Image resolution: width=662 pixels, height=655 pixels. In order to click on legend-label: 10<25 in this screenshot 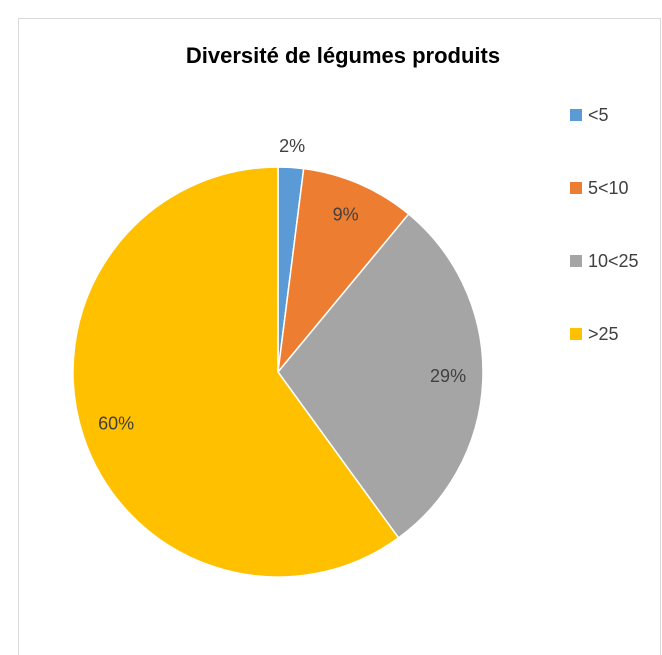, I will do `click(613, 261)`.